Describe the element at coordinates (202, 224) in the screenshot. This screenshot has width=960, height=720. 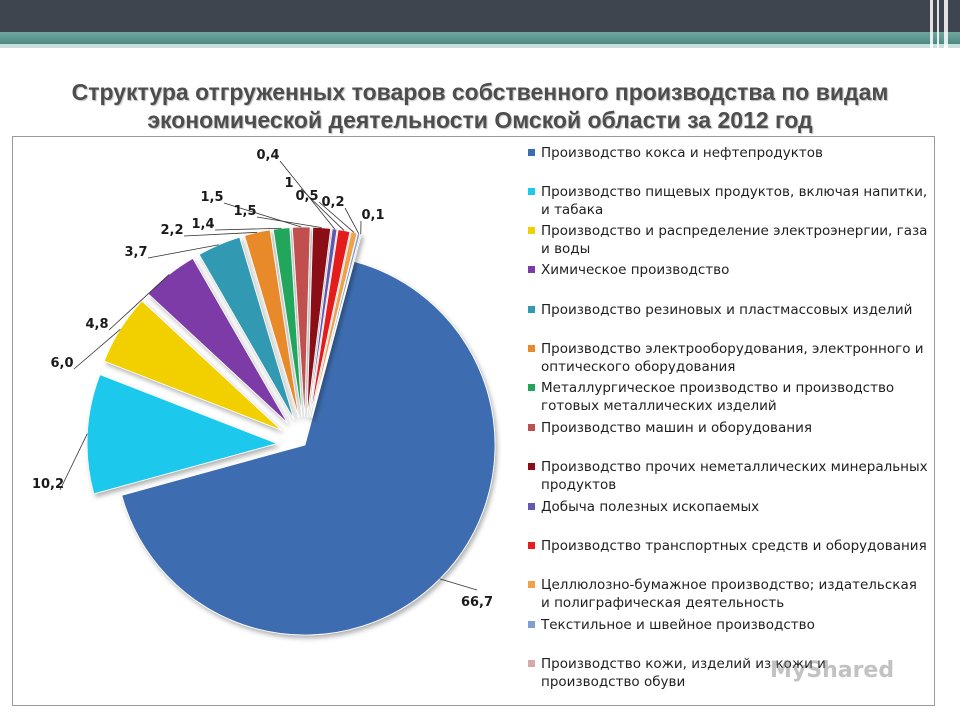
I see `slice-value-label: 1,4` at that location.